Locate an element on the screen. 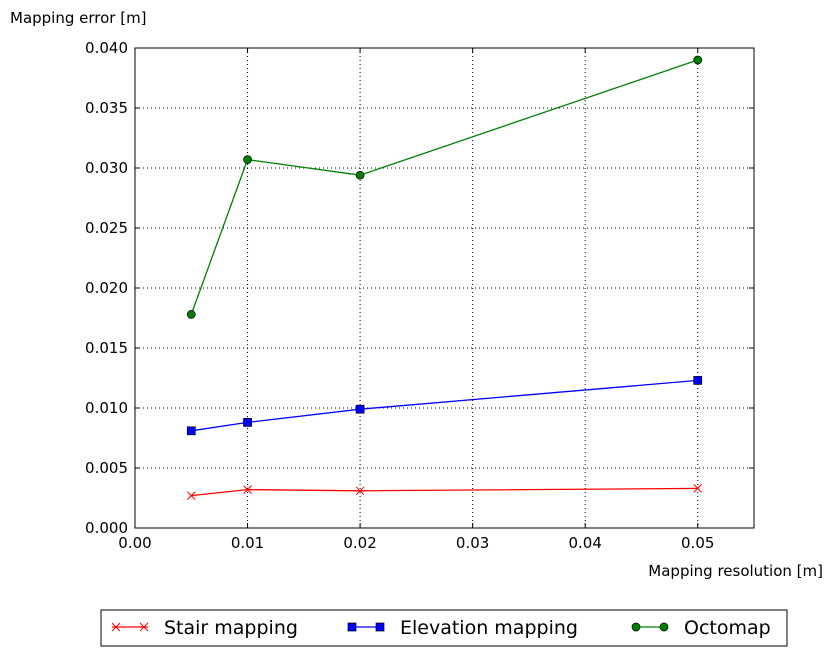  stair-mapping-legend-label: Stair mapping is located at coordinates (231, 628).